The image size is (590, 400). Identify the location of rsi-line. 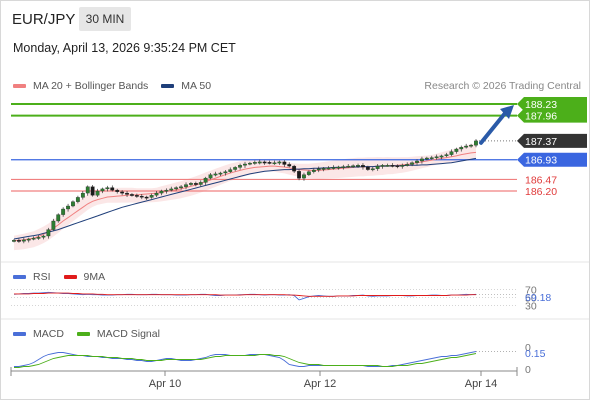
(245, 296).